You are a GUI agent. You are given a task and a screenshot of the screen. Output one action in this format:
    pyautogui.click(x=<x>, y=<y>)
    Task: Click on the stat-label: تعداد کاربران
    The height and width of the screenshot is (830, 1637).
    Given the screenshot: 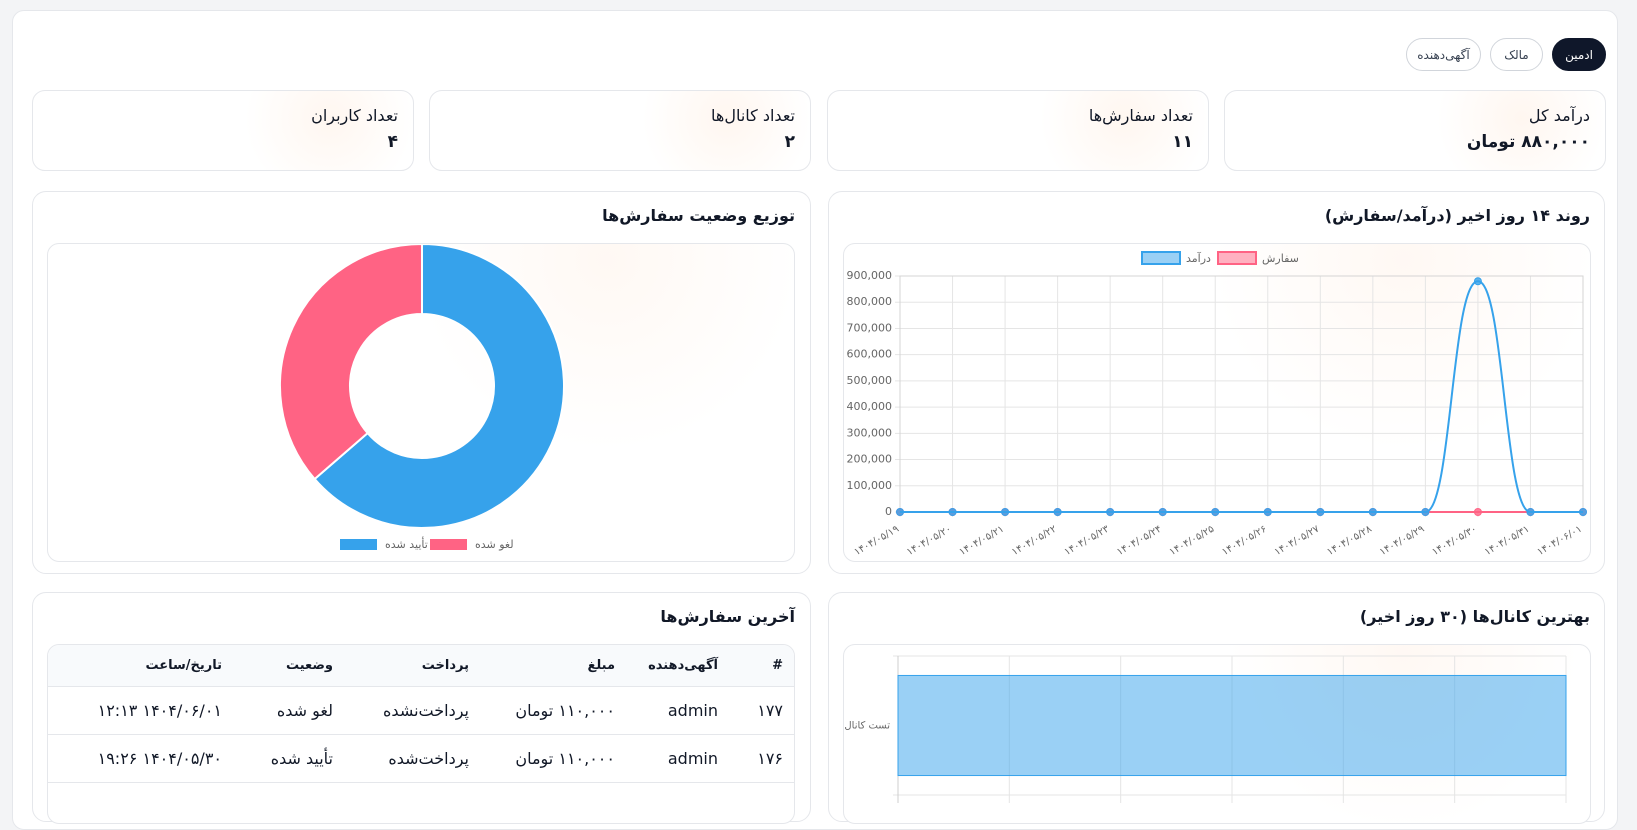 What is the action you would take?
    pyautogui.click(x=354, y=115)
    